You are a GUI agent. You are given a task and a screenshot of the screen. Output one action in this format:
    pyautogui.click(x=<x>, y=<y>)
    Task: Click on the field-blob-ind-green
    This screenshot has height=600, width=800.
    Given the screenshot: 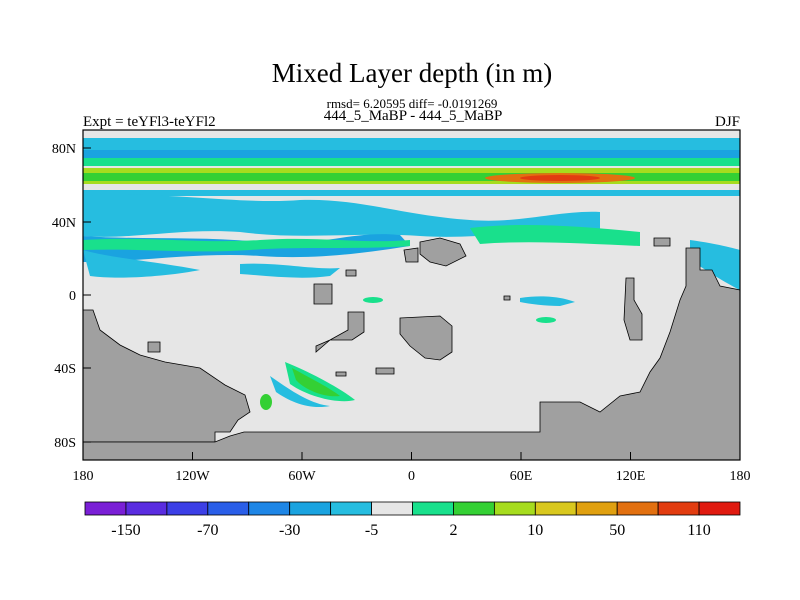 What is the action you would take?
    pyautogui.click(x=546, y=320)
    